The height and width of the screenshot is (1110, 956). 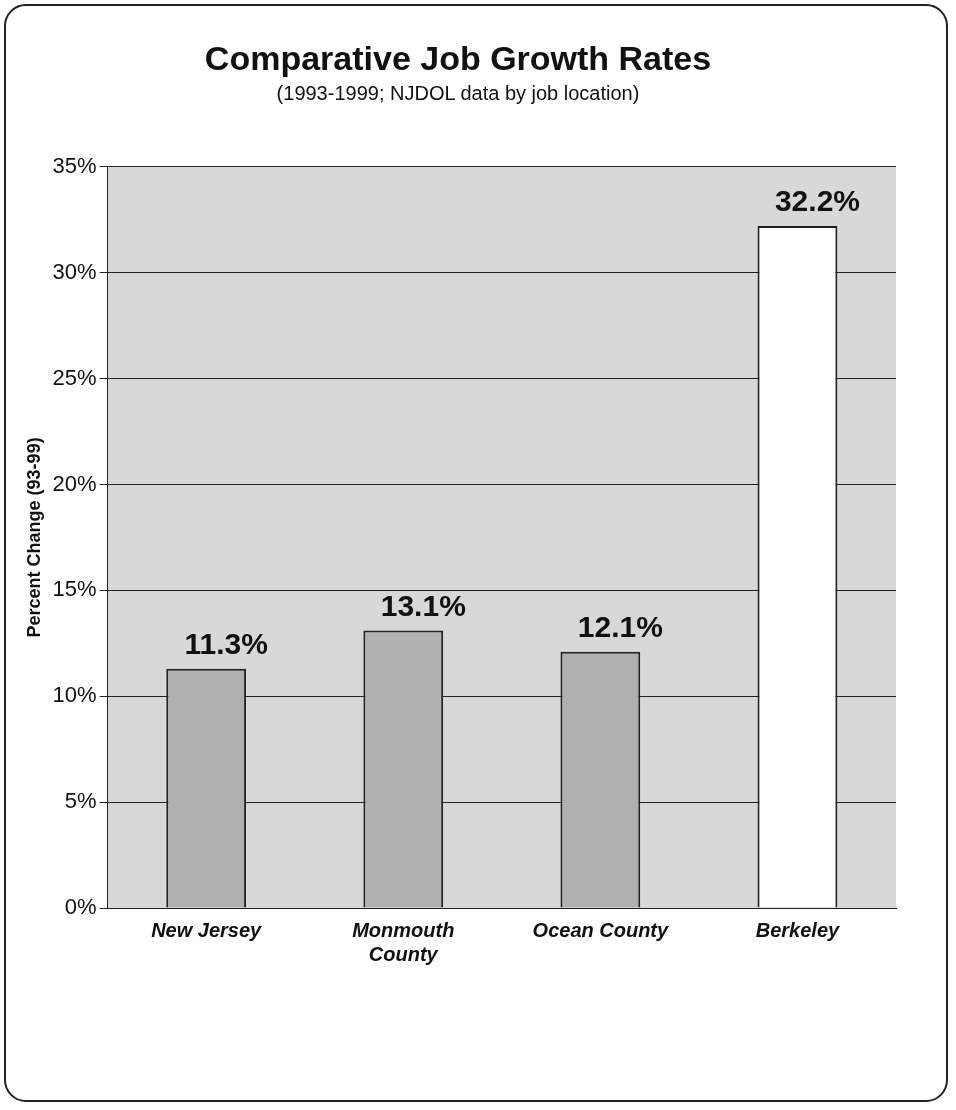 I want to click on x-tick-label: Monmouth County, so click(x=403, y=941).